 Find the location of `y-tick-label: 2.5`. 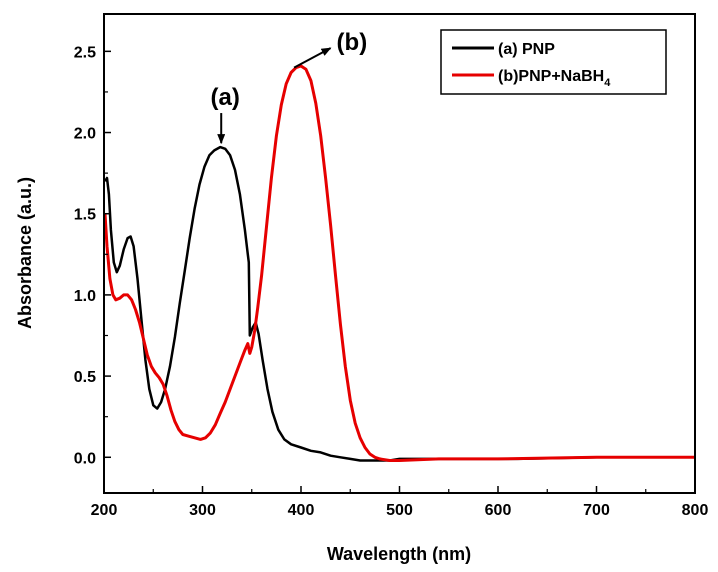

y-tick-label: 2.5 is located at coordinates (85, 52).